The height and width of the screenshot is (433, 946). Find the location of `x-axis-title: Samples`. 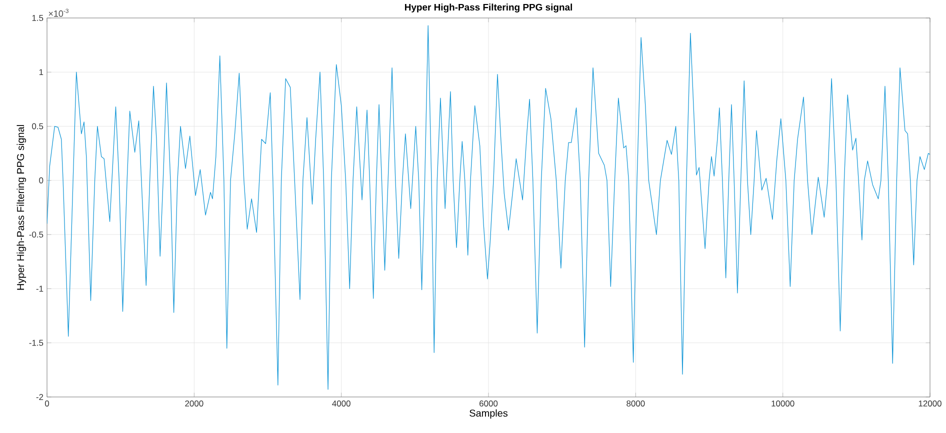

x-axis-title: Samples is located at coordinates (489, 414).